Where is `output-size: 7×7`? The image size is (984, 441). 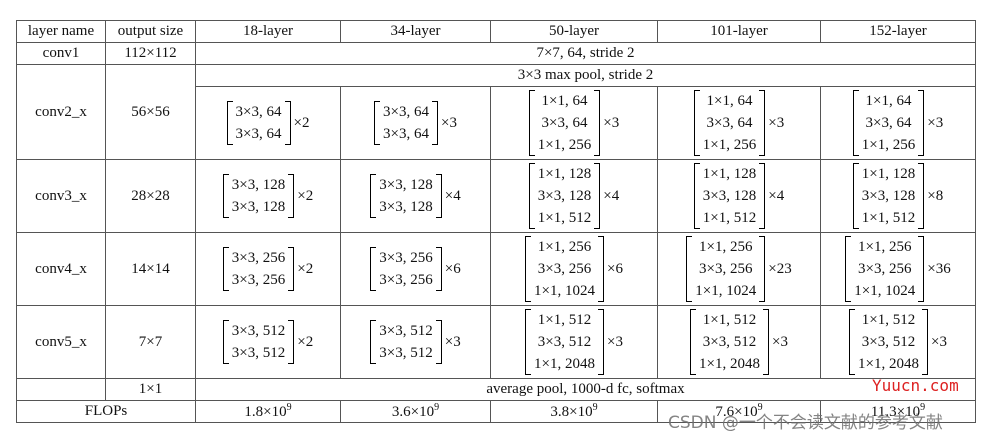
output-size: 7×7 is located at coordinates (150, 342).